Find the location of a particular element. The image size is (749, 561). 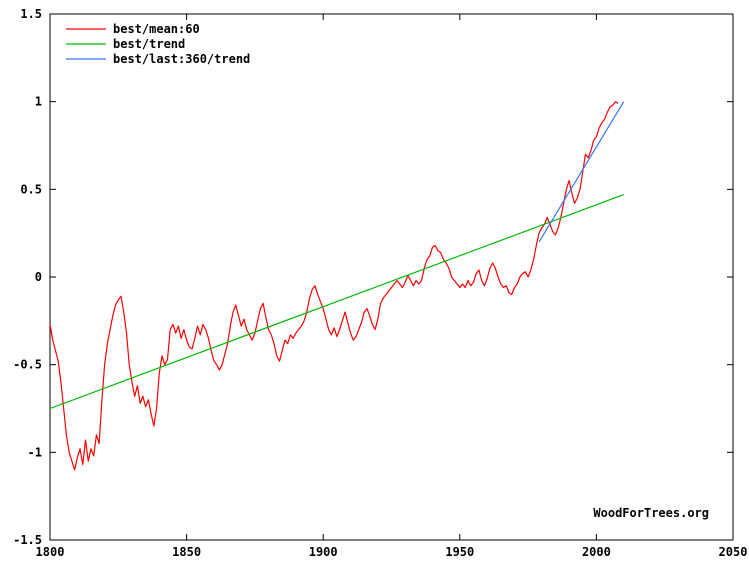

series-line-best-last-360-trend is located at coordinates (581, 172).